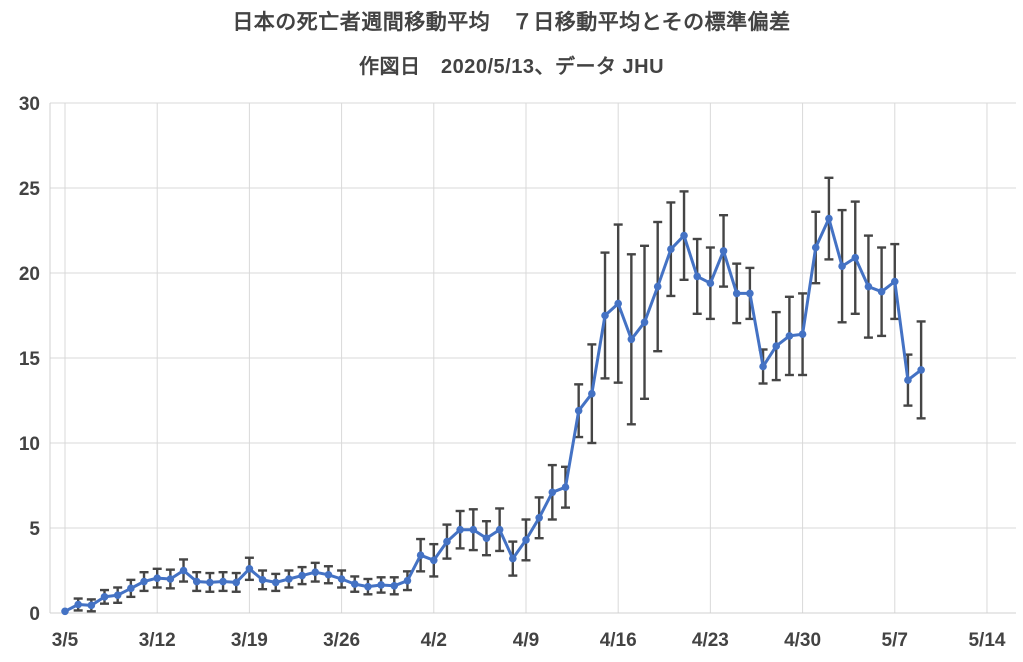 This screenshot has height=662, width=1023. Describe the element at coordinates (618, 640) in the screenshot. I see `x-tick-label: 4/16` at that location.